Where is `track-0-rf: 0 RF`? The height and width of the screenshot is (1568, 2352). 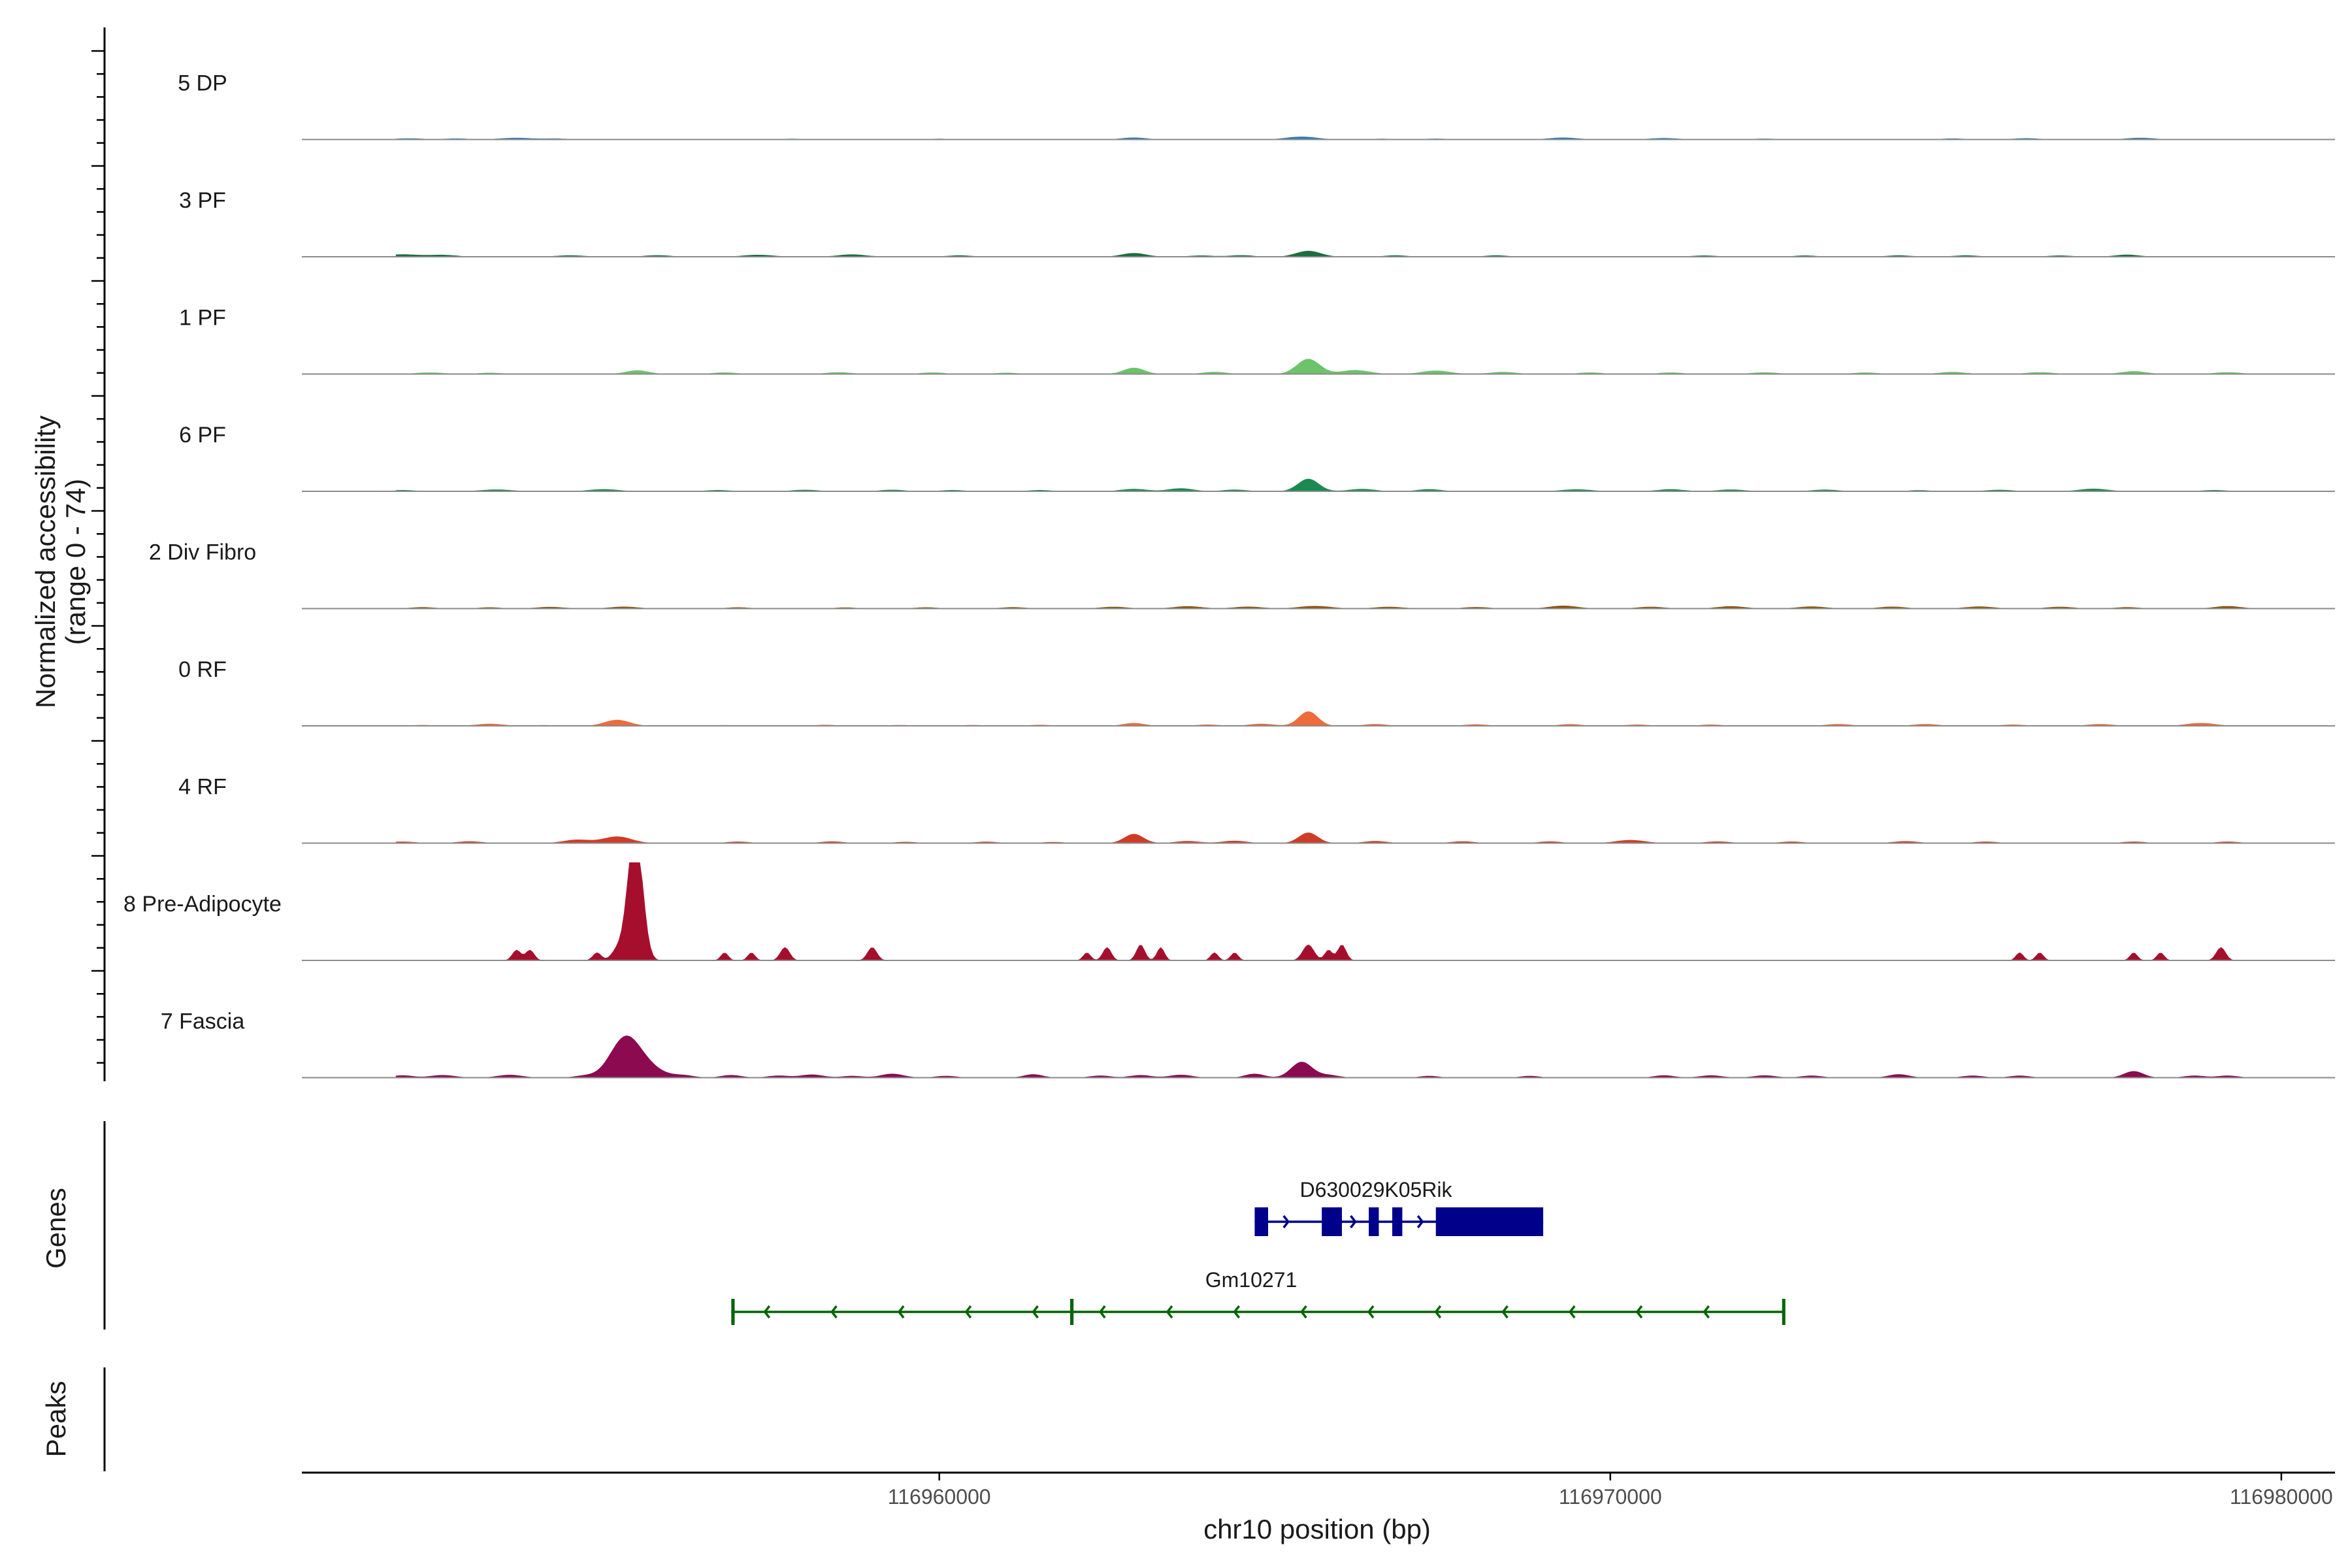
track-0-rf: 0 RF is located at coordinates (1256, 692).